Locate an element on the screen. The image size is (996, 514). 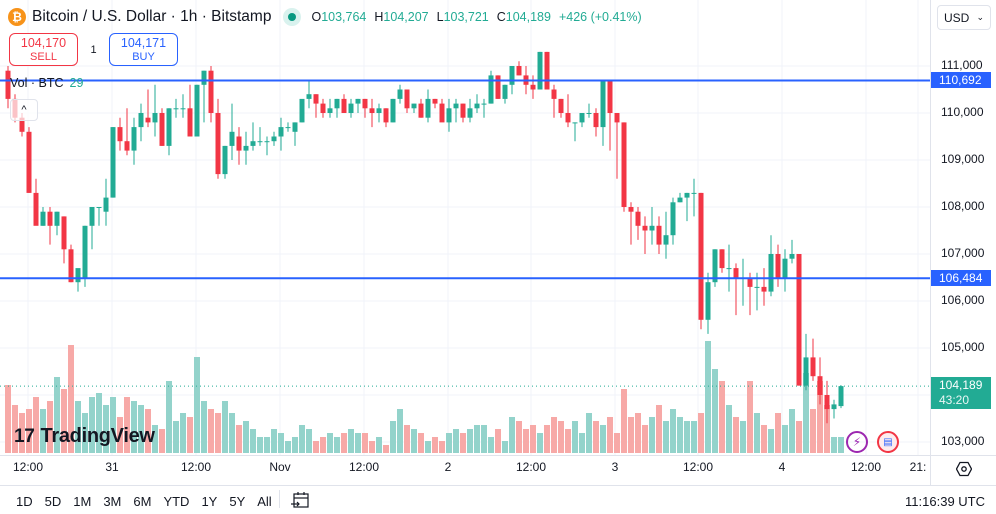
us-flag-icon: ▤ is located at coordinates (888, 442).